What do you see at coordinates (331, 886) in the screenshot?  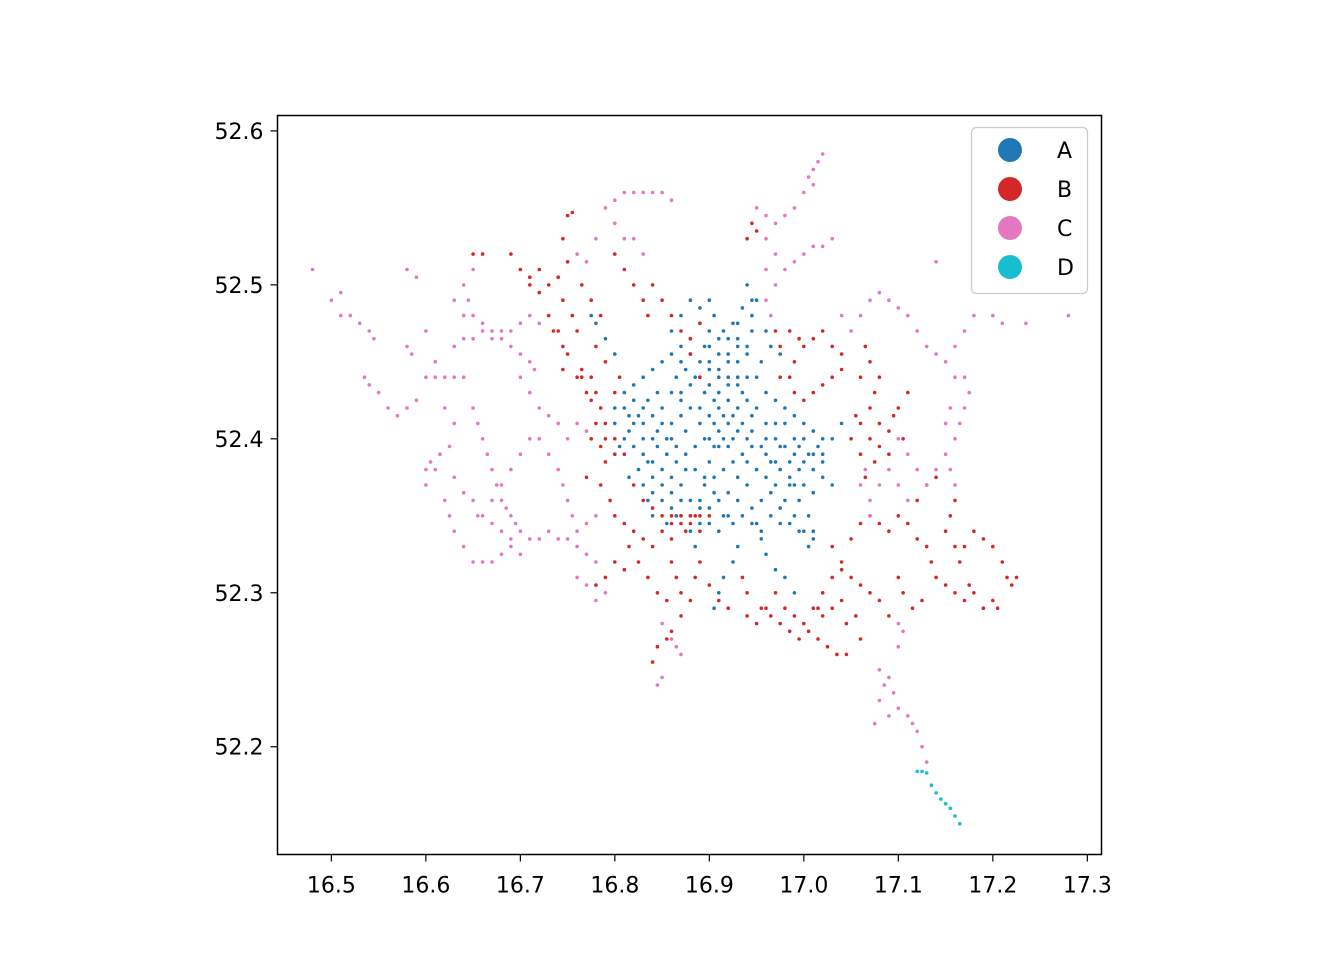 I see `x-tick-label: 16.5` at bounding box center [331, 886].